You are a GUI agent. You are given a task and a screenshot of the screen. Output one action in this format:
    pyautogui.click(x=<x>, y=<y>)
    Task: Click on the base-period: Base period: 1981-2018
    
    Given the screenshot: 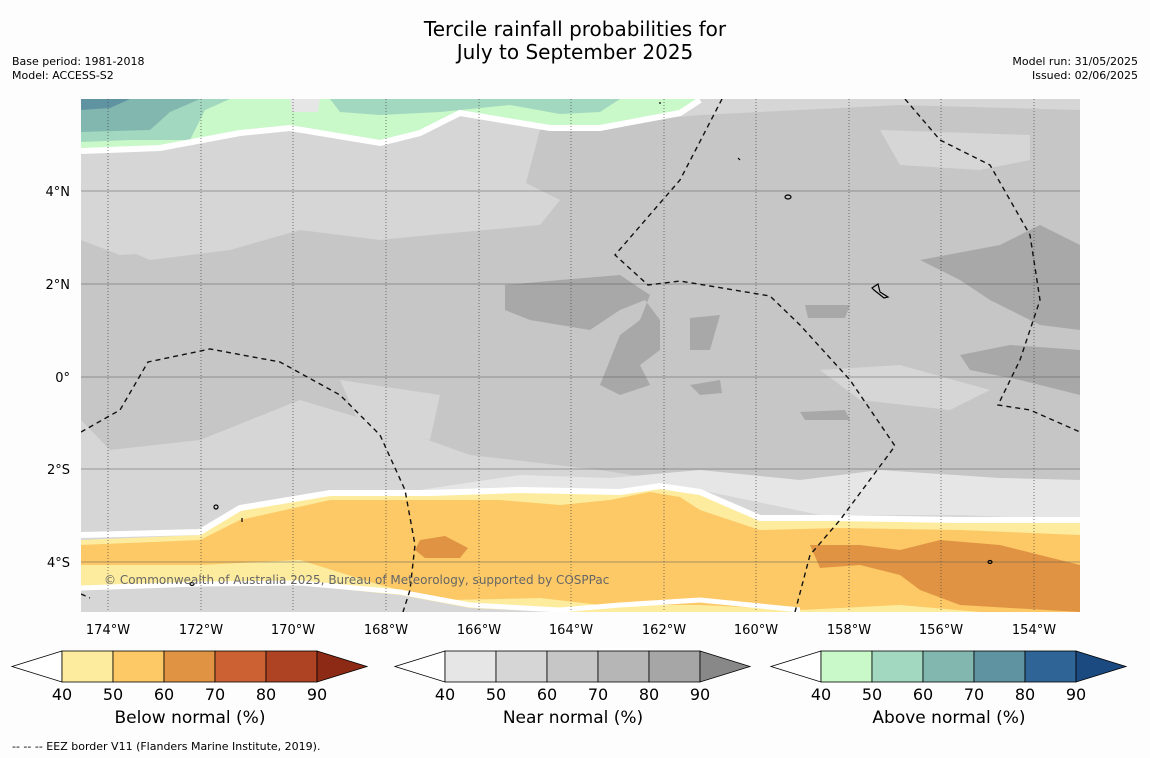 What is the action you would take?
    pyautogui.click(x=78, y=61)
    